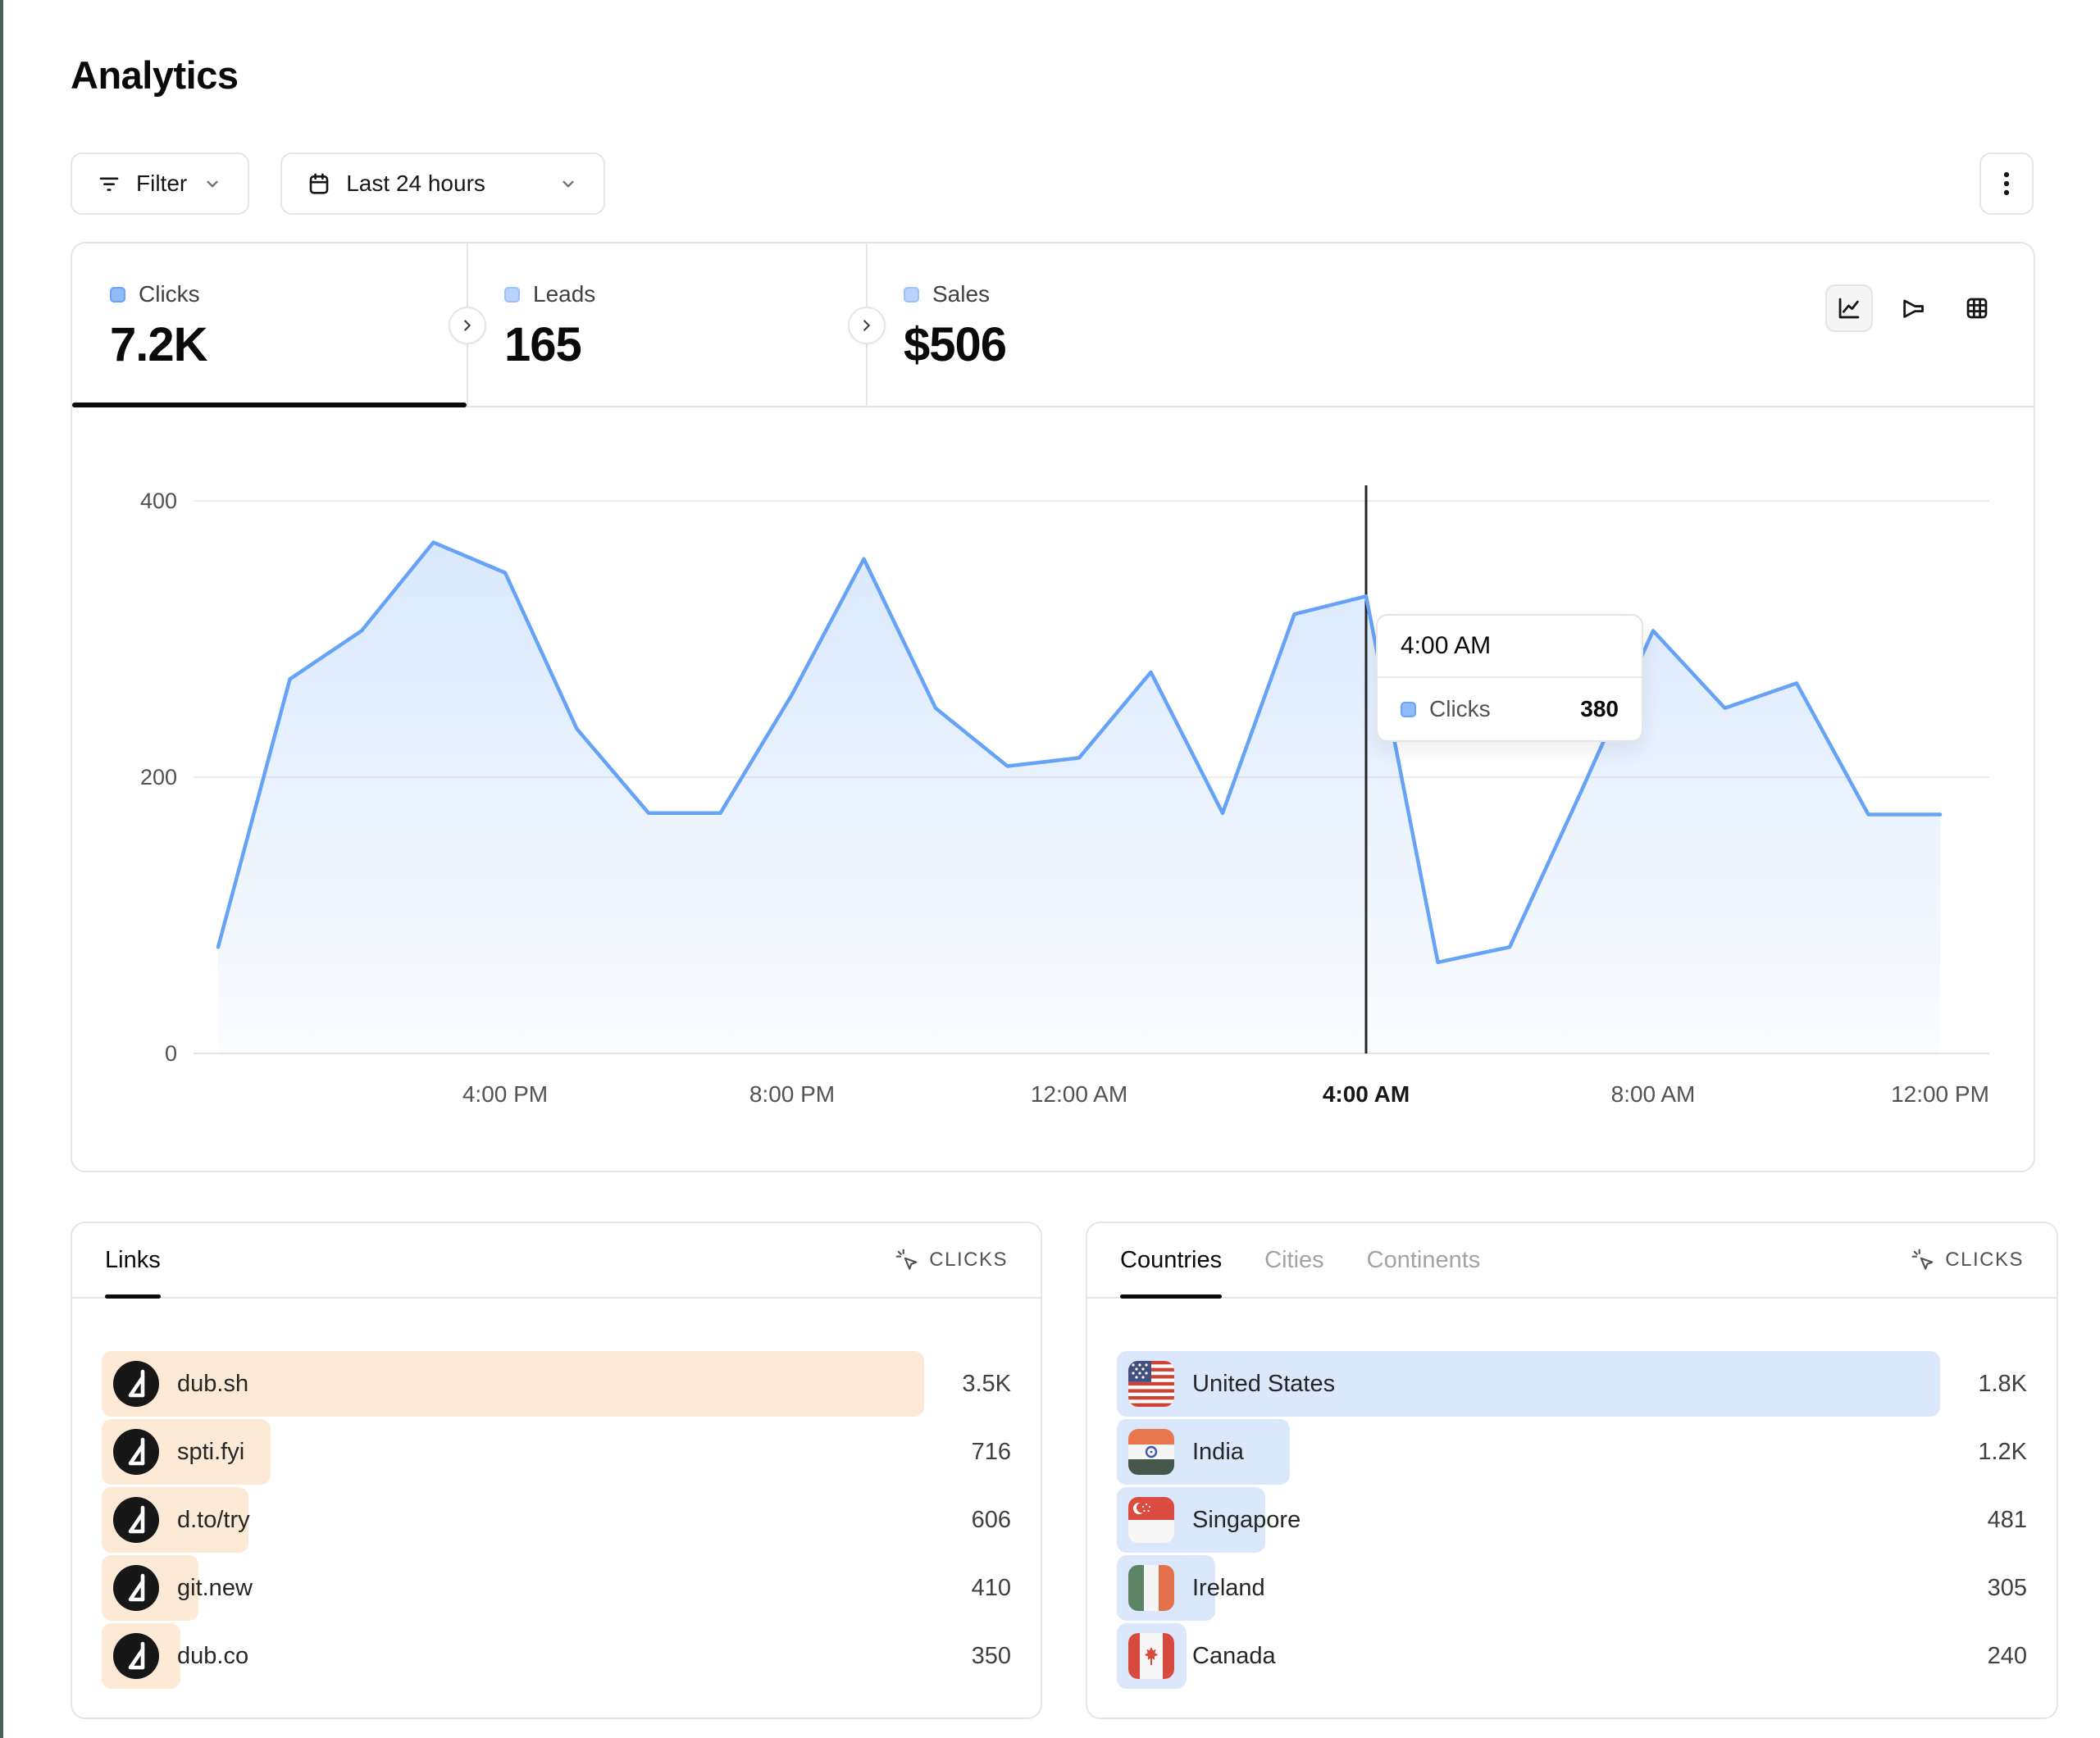 The height and width of the screenshot is (1738, 2100). I want to click on sales-label: Sales, so click(961, 294).